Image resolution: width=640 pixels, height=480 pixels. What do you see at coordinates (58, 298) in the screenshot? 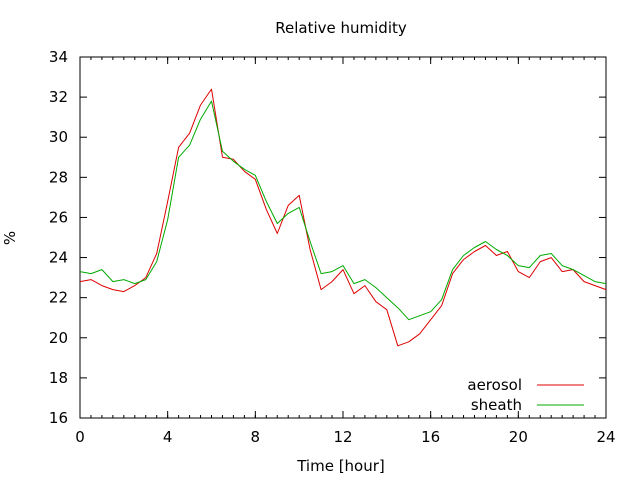
I see `y-tick-label: 22` at bounding box center [58, 298].